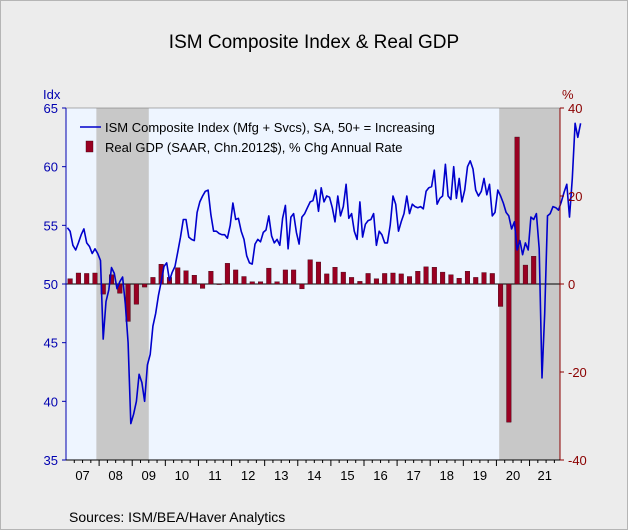  I want to click on x-tick-label: 10, so click(182, 475).